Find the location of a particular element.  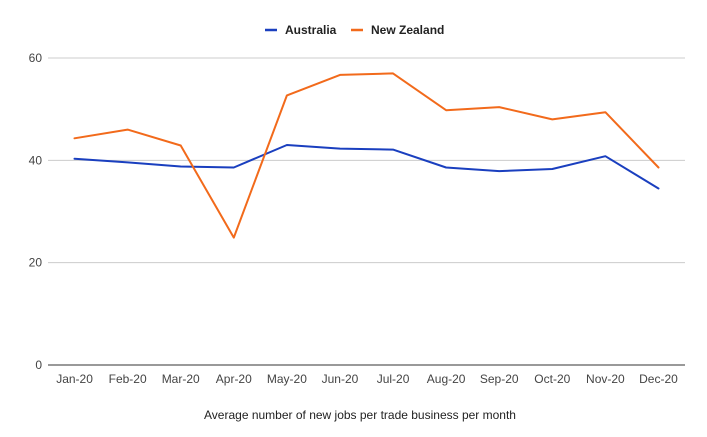

y-tick-label: 60 is located at coordinates (36, 58).